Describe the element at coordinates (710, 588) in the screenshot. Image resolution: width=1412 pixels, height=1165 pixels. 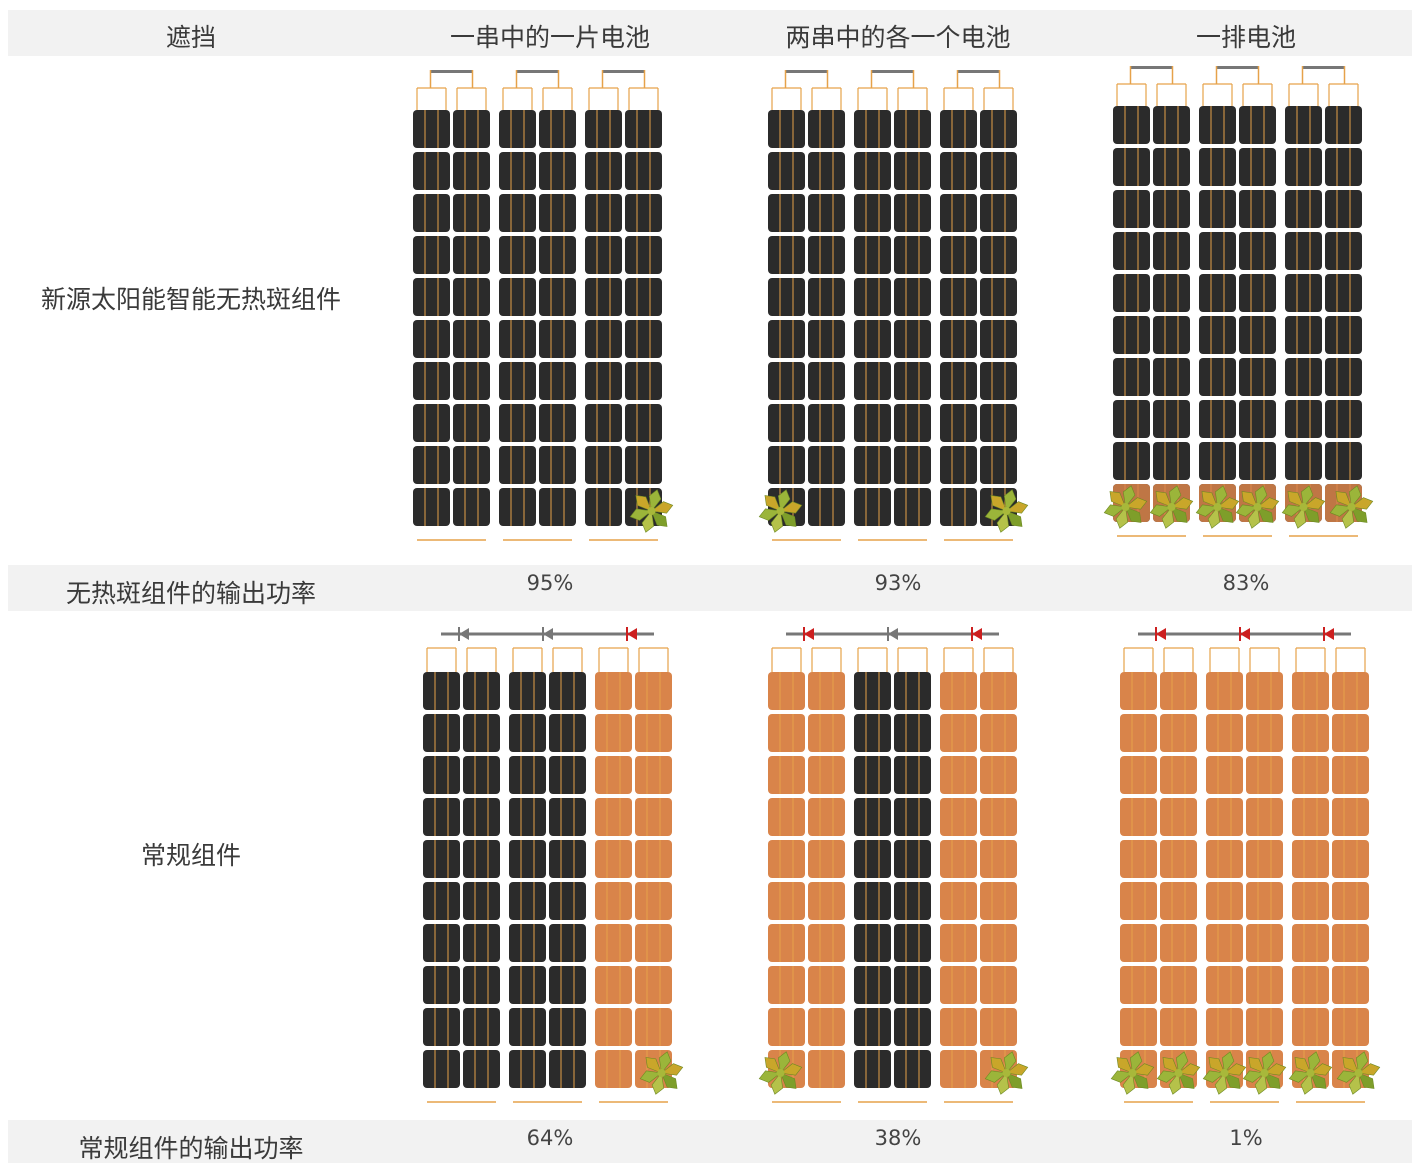
I see `smart-output-row` at that location.